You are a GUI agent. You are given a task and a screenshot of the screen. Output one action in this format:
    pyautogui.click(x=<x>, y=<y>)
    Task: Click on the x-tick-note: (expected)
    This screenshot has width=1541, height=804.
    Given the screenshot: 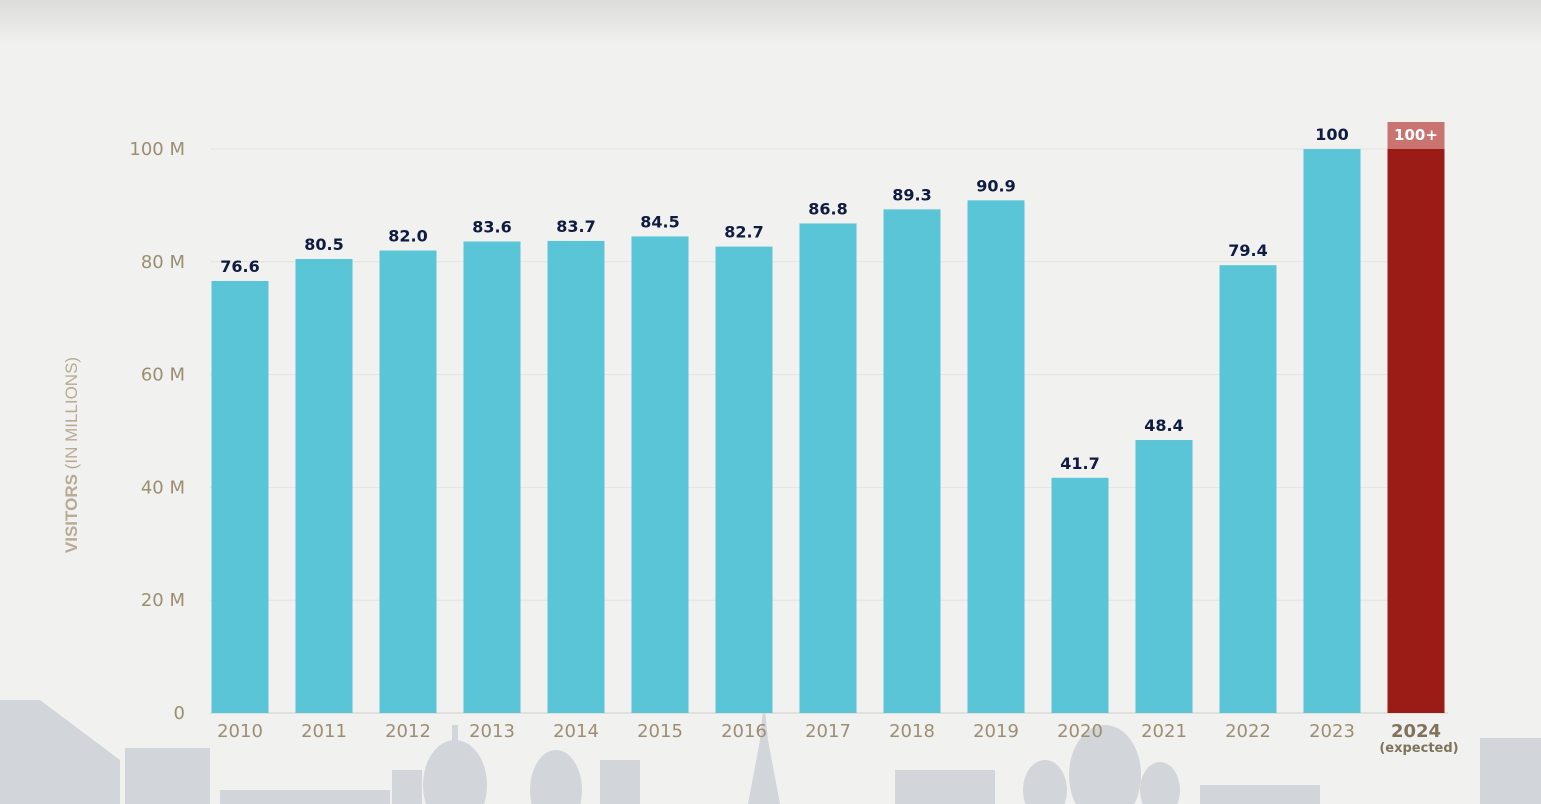 What is the action you would take?
    pyautogui.click(x=1418, y=748)
    